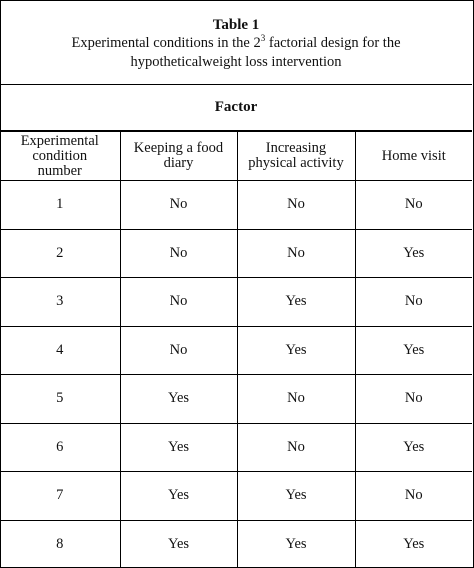 This screenshot has width=474, height=568. Describe the element at coordinates (60, 156) in the screenshot. I see `col-header-condition: Experimental condition number` at that location.